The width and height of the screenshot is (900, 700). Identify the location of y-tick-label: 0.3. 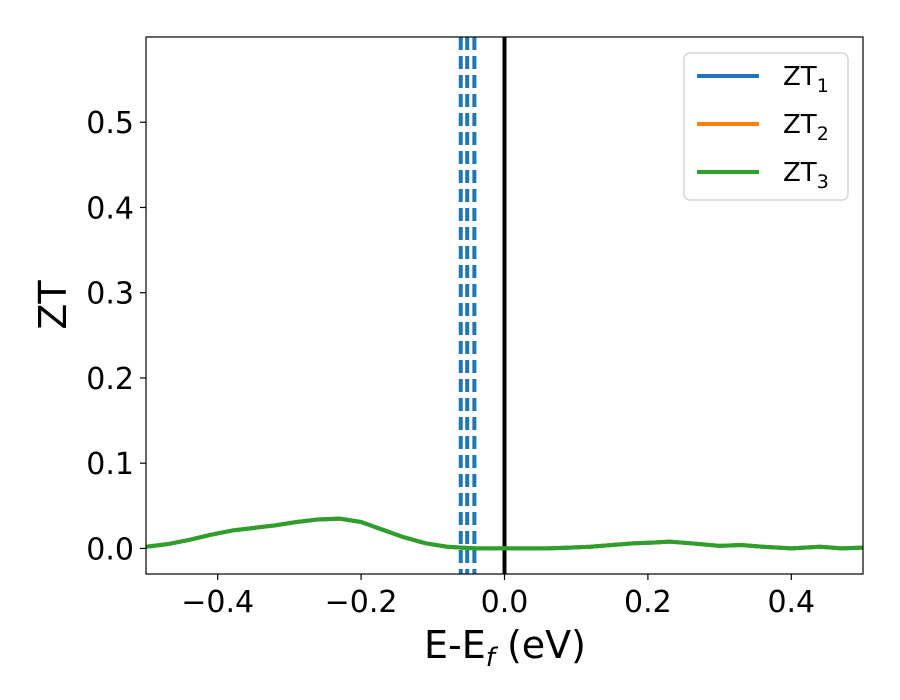
(110, 294).